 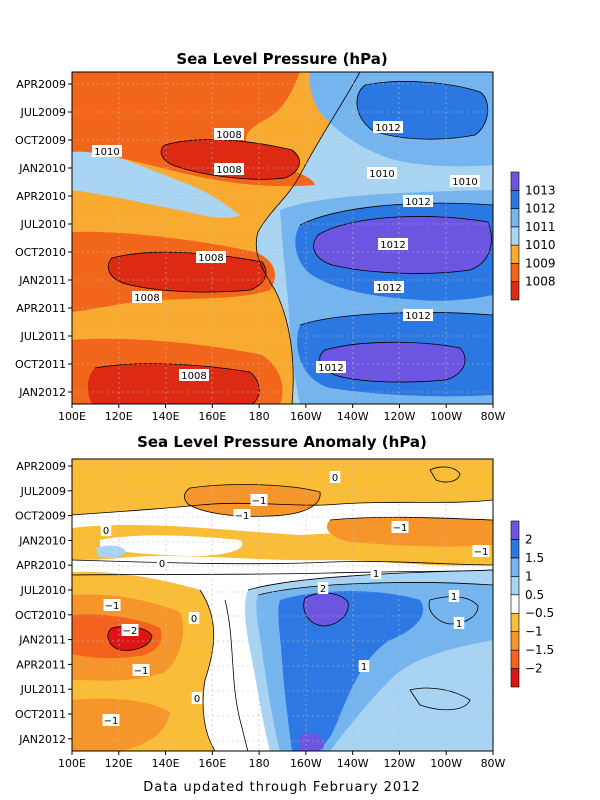 I want to click on colorbar-label: −1.5, so click(x=539, y=650).